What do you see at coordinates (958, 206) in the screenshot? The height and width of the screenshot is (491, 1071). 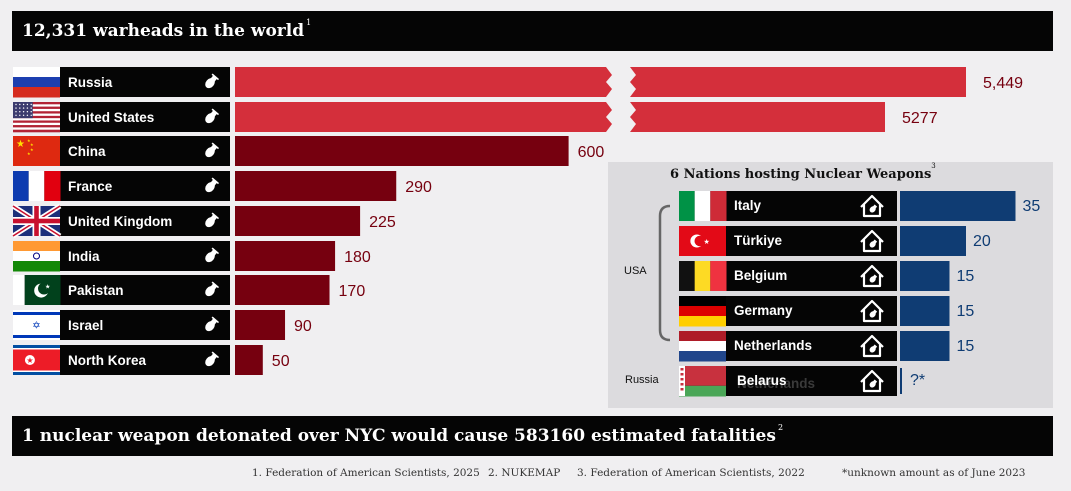 I see `bar-italy` at bounding box center [958, 206].